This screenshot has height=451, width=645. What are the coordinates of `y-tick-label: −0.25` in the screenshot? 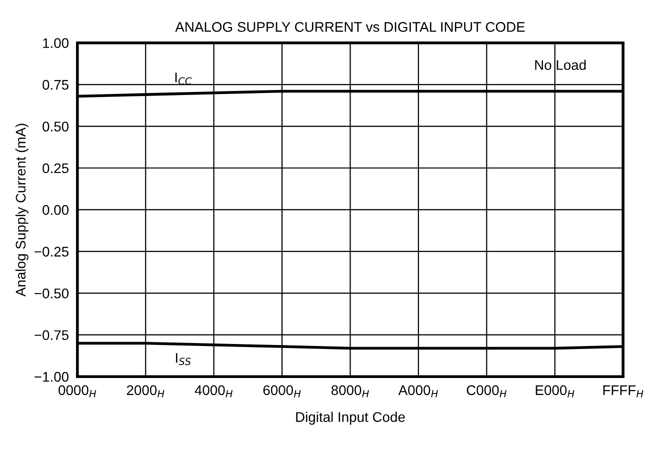 It's located at (51, 251).